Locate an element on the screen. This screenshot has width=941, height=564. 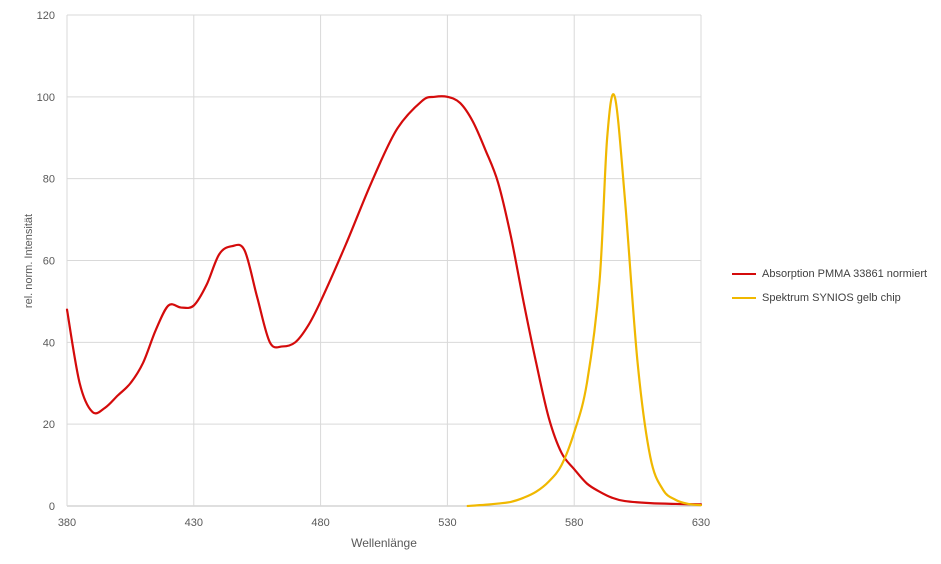
y-tick-label: 60 is located at coordinates (49, 262).